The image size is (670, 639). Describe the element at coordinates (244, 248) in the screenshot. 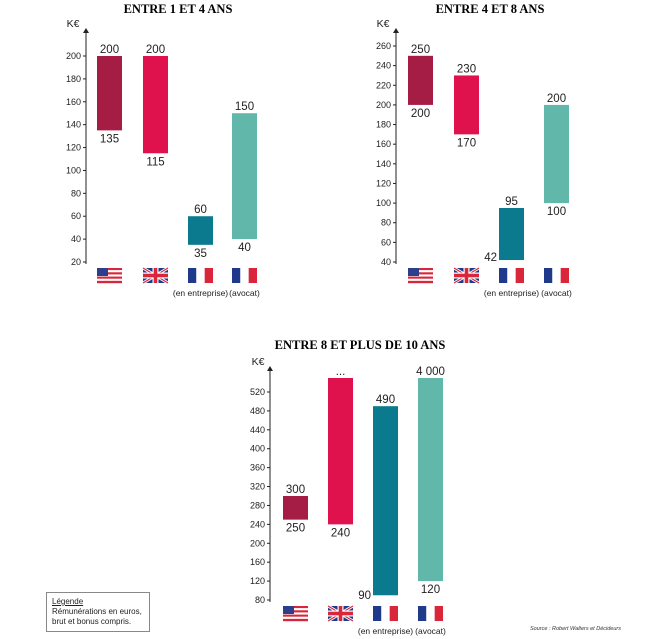

I see `data-label-low: 40` at that location.